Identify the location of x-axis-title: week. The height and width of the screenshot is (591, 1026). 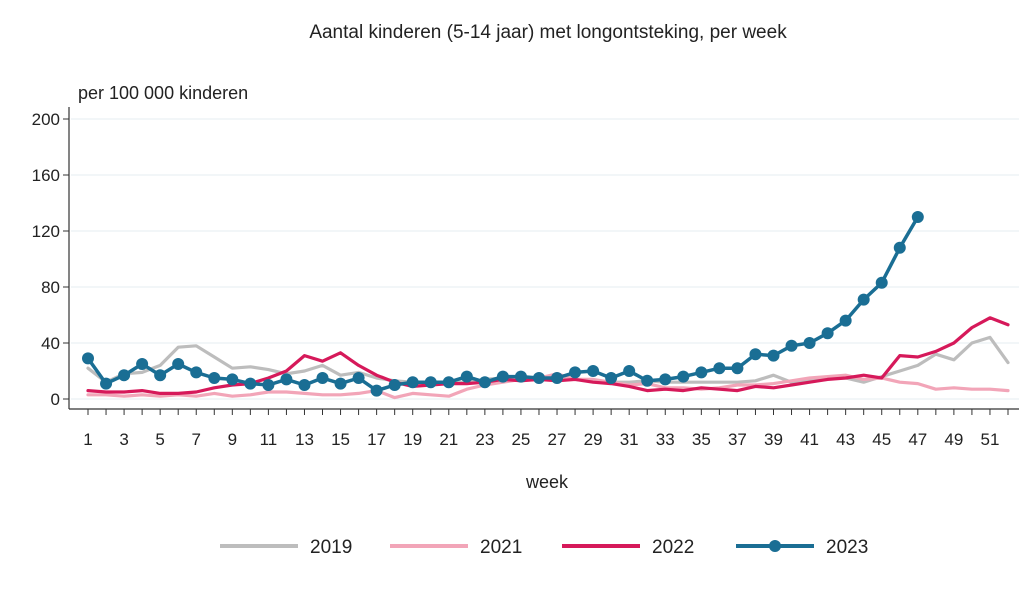
(547, 482).